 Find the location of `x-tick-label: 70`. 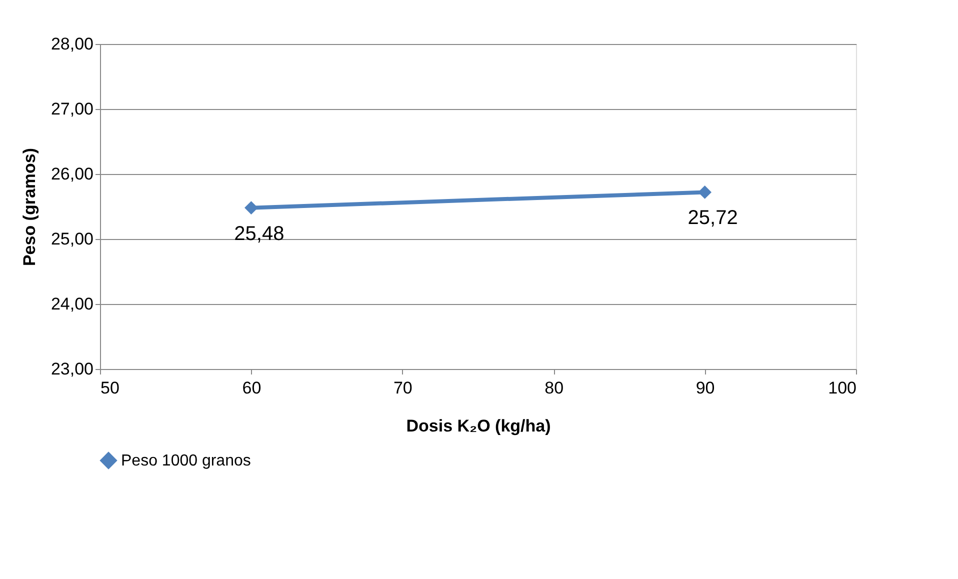

x-tick-label: 70 is located at coordinates (402, 388).